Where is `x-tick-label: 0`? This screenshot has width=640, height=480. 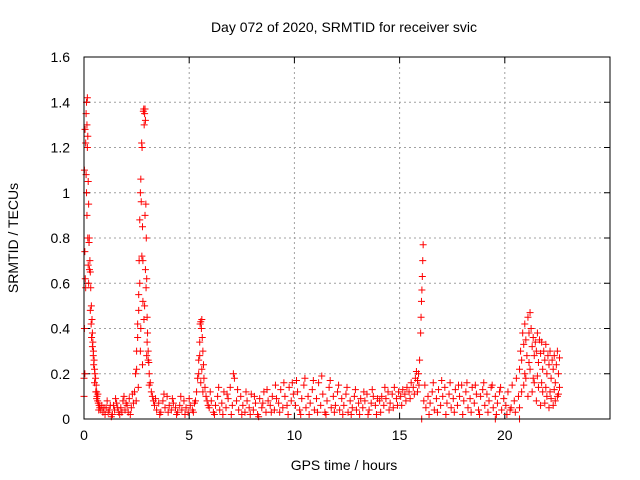 x-tick-label: 0 is located at coordinates (84, 435).